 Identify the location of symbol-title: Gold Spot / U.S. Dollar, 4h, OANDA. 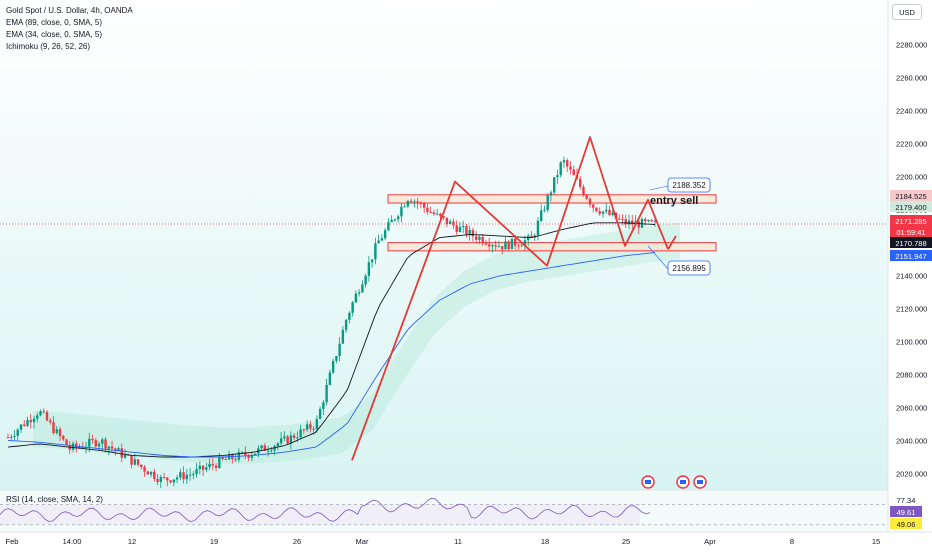
(69, 10).